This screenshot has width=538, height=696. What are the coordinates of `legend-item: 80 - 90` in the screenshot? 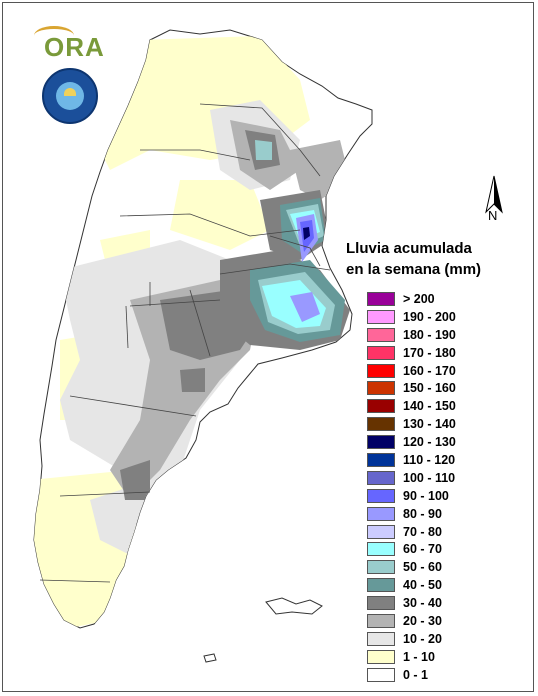 It's located at (411, 514).